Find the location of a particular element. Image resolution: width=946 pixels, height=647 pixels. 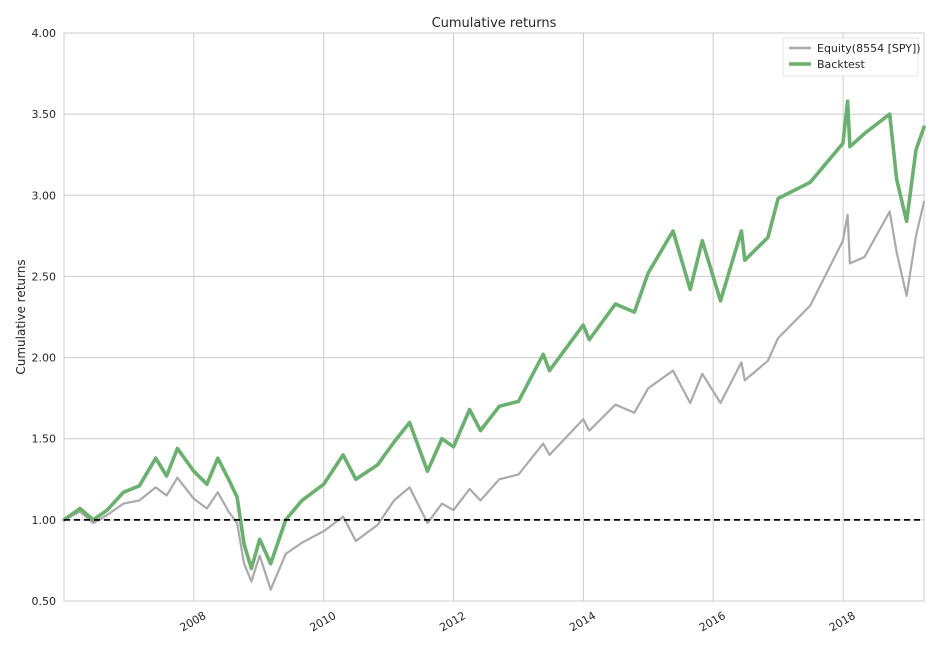

y-axis-ticks: 0.50 1.00 1.50 2.00 2.50 3.00 3.50 4.00 is located at coordinates (44, 317).